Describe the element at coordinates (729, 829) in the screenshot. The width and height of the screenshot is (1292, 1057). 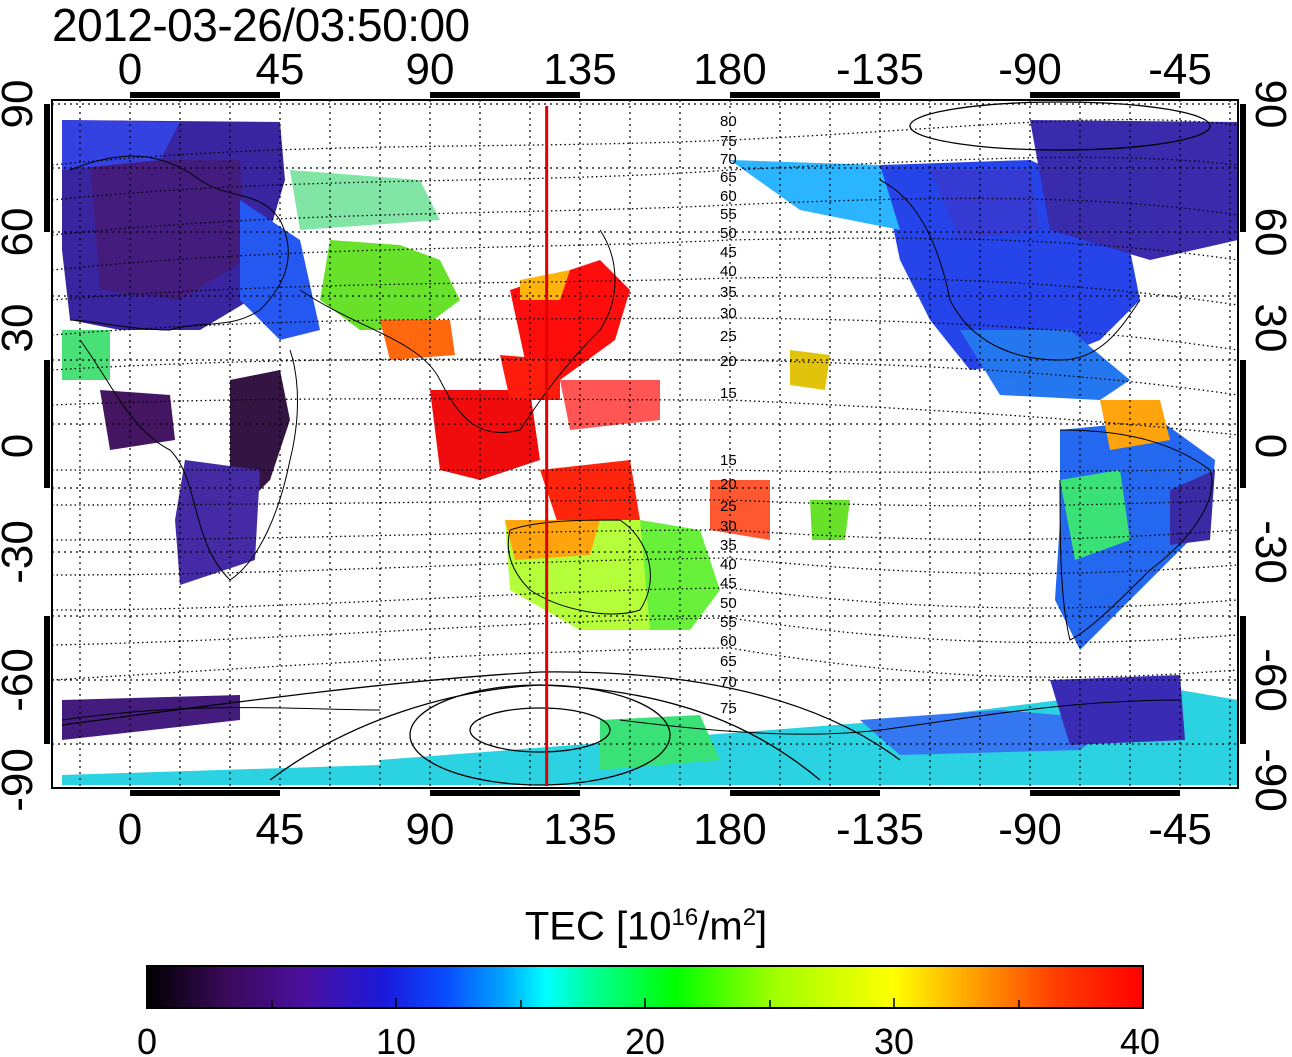
I see `bottom-lon-label: 180` at that location.